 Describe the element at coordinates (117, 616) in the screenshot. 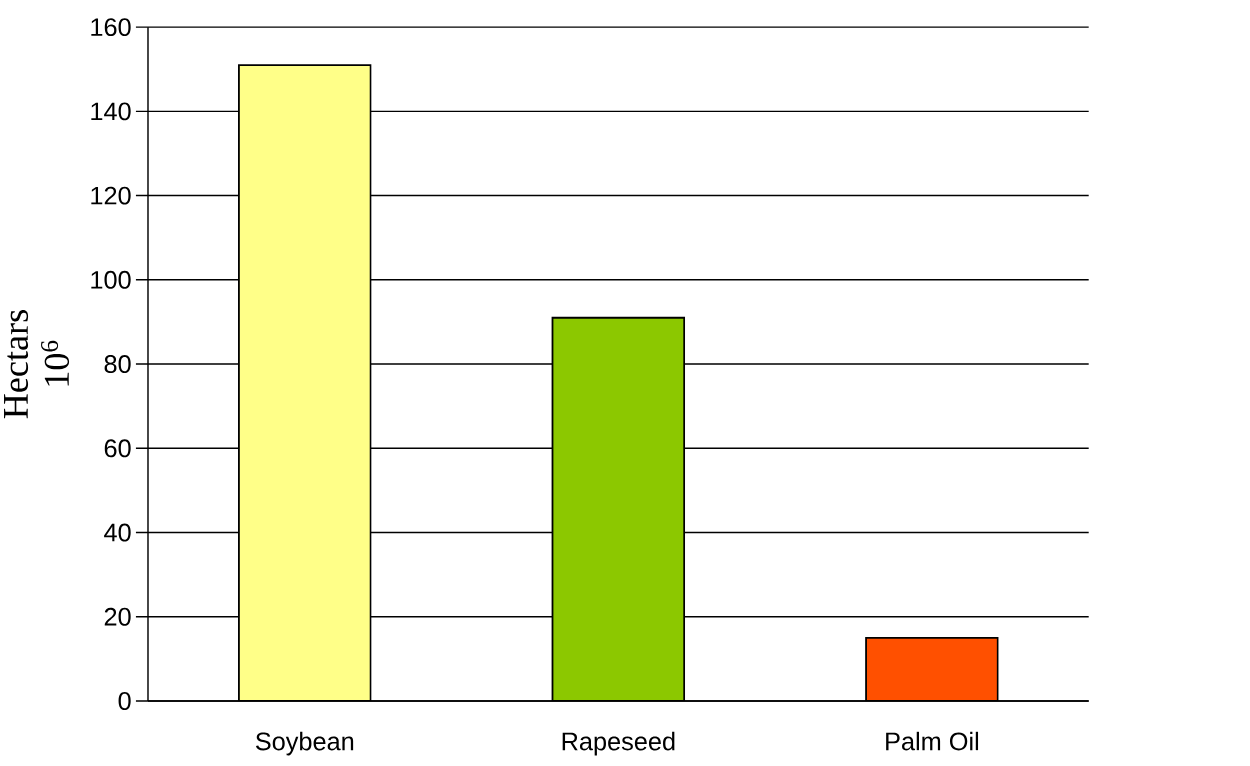

I see `y-tick-label: 20` at that location.